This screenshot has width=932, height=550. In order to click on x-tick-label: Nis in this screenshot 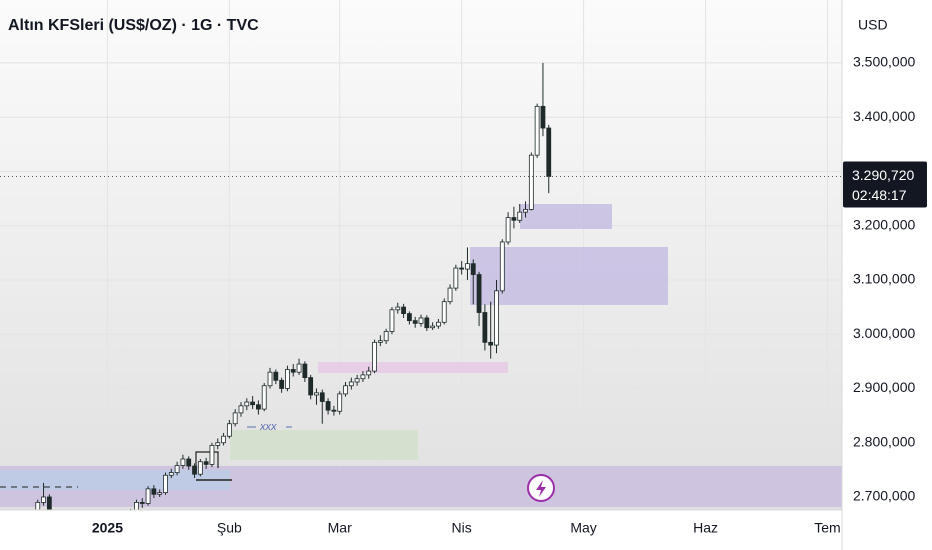, I will do `click(462, 528)`.